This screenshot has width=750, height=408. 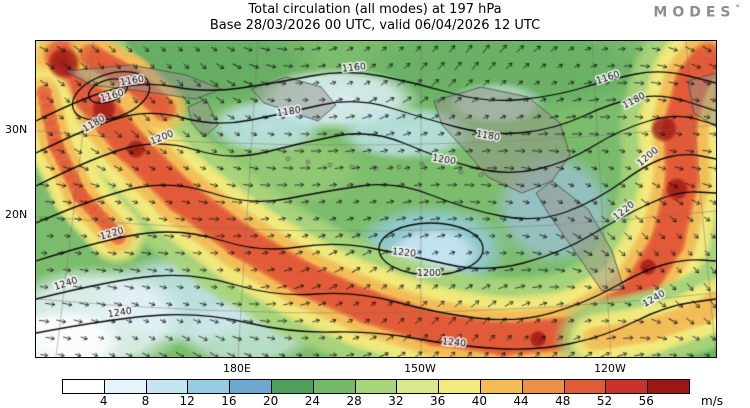 I want to click on colorbar-tick: 44, so click(x=521, y=401).